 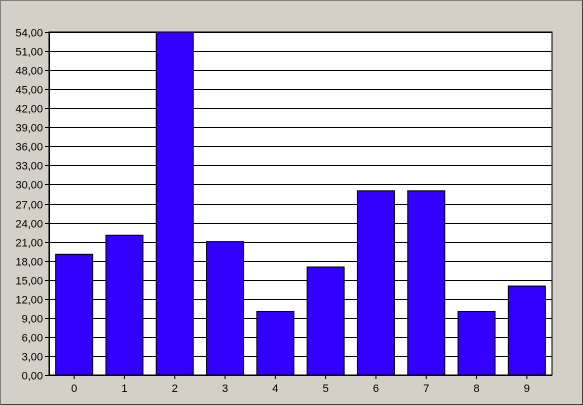 I want to click on y-tick-label: 0,00, so click(x=32, y=377).